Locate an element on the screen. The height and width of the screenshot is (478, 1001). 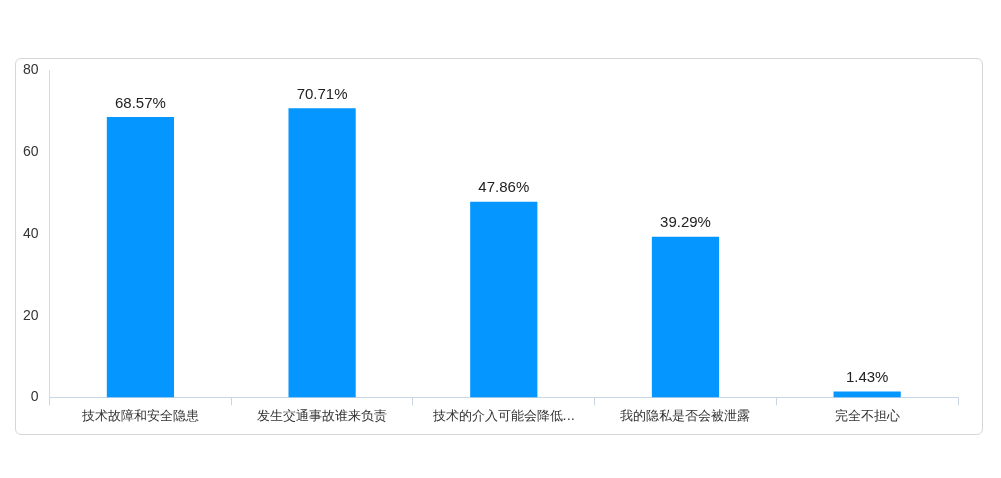
x-tick-label: 发生交通事故谁来负责 is located at coordinates (322, 415).